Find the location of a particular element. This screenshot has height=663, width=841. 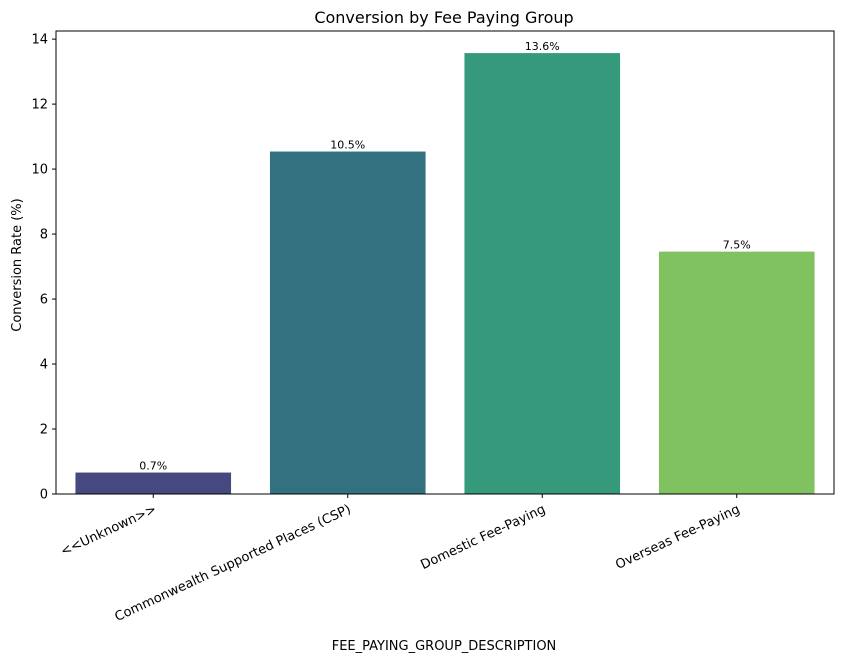

x-tick-label: <<Unknown>> is located at coordinates (108, 531).